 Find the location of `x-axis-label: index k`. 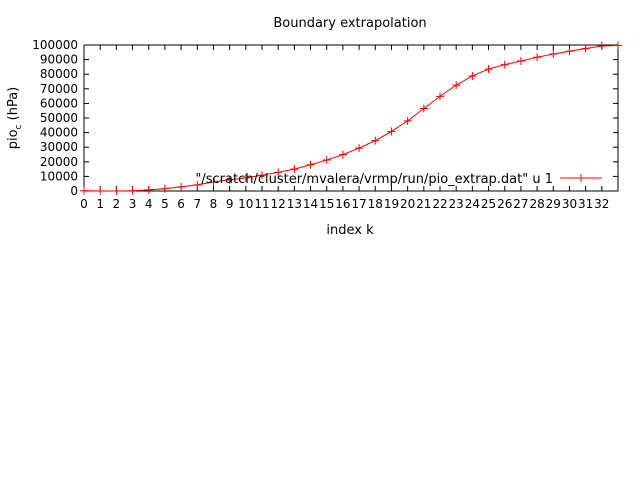

x-axis-label: index k is located at coordinates (350, 230).